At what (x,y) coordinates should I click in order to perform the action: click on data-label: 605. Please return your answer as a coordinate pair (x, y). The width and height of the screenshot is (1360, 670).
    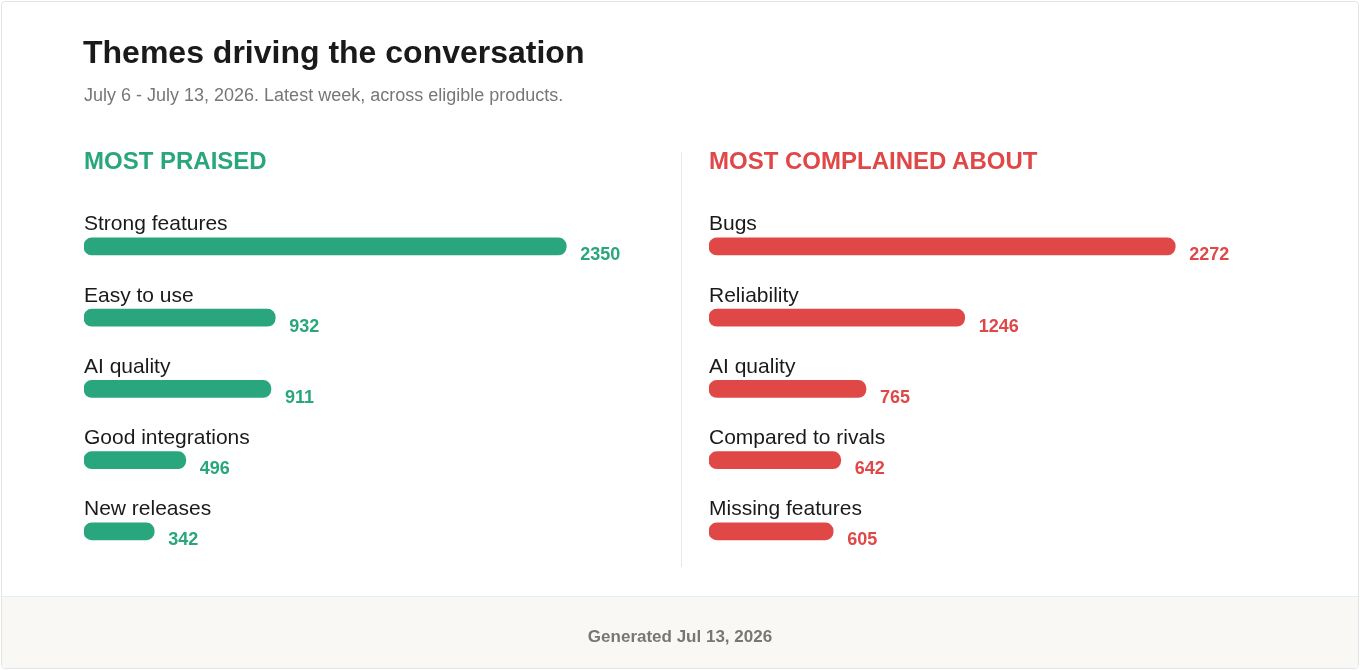
    Looking at the image, I should click on (862, 539).